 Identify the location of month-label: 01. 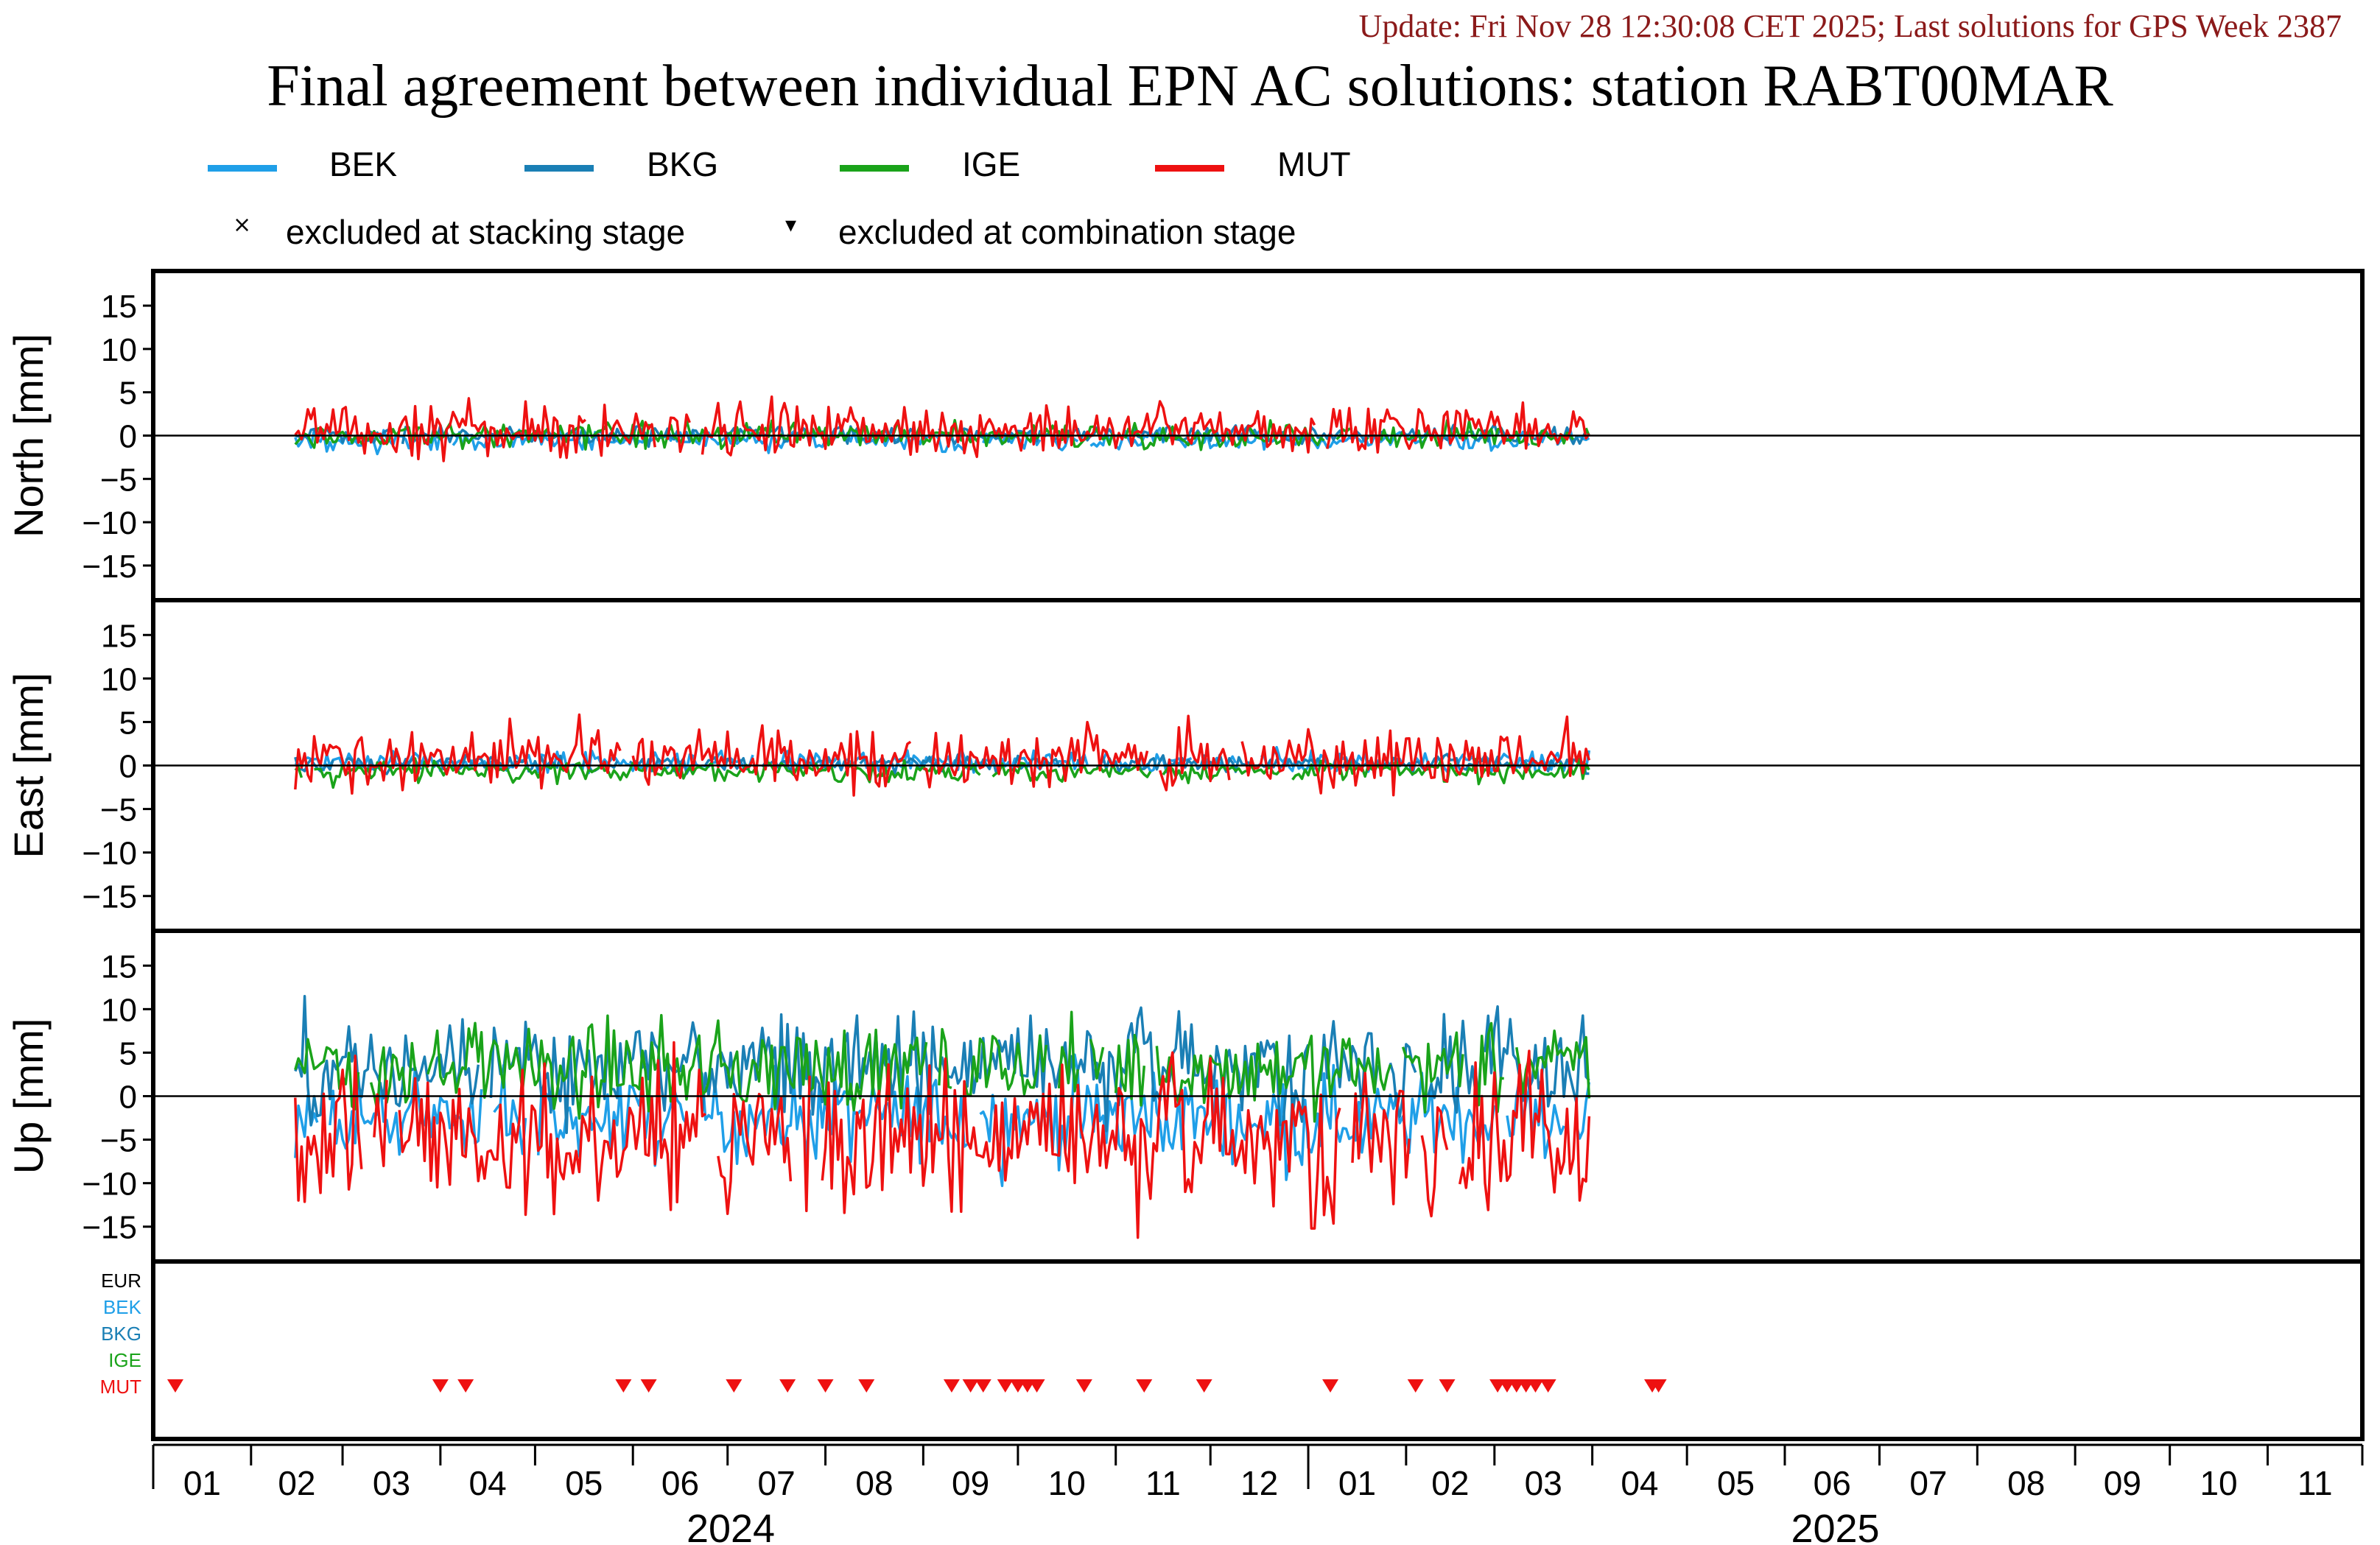
(202, 1483).